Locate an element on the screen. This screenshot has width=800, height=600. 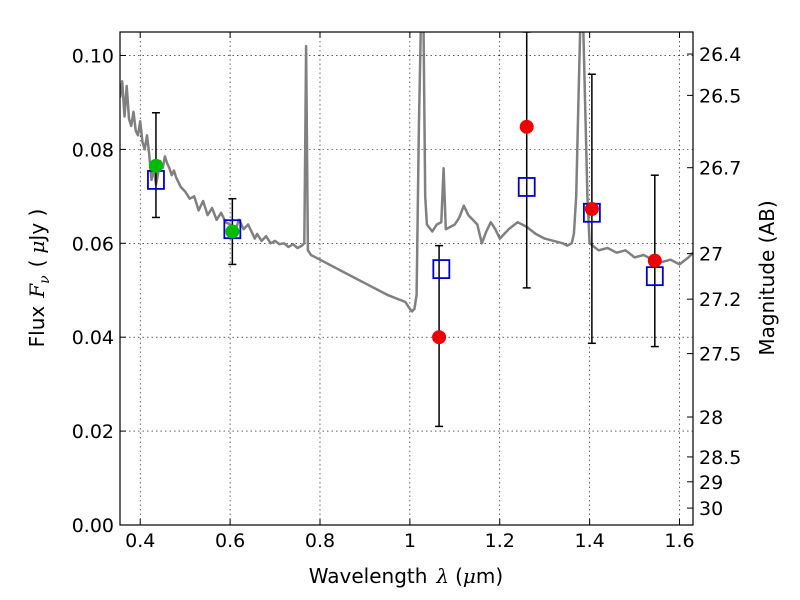
y-tick-label: 0.08 is located at coordinates (93, 150).